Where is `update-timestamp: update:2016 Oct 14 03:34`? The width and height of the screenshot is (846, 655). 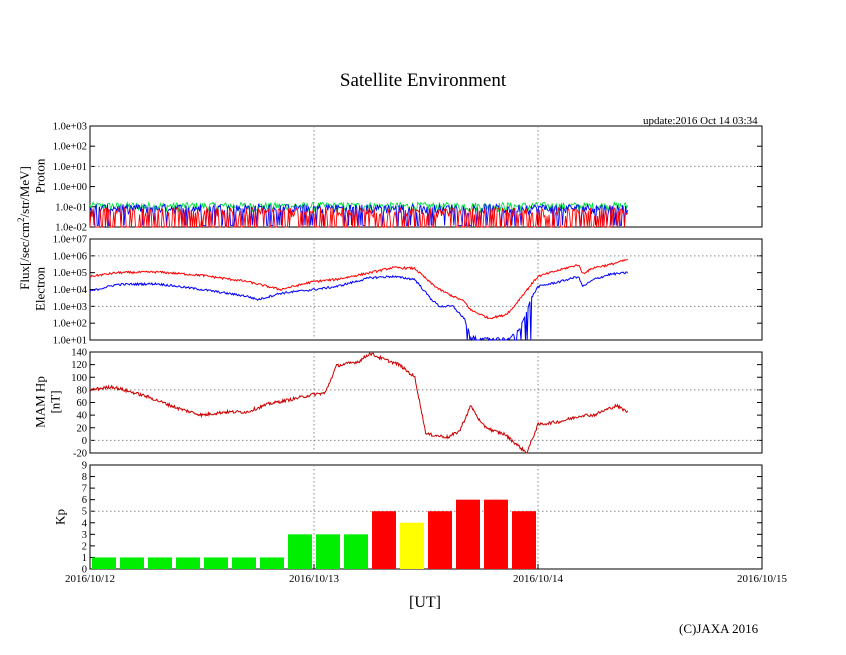
update-timestamp: update:2016 Oct 14 03:34 is located at coordinates (700, 121).